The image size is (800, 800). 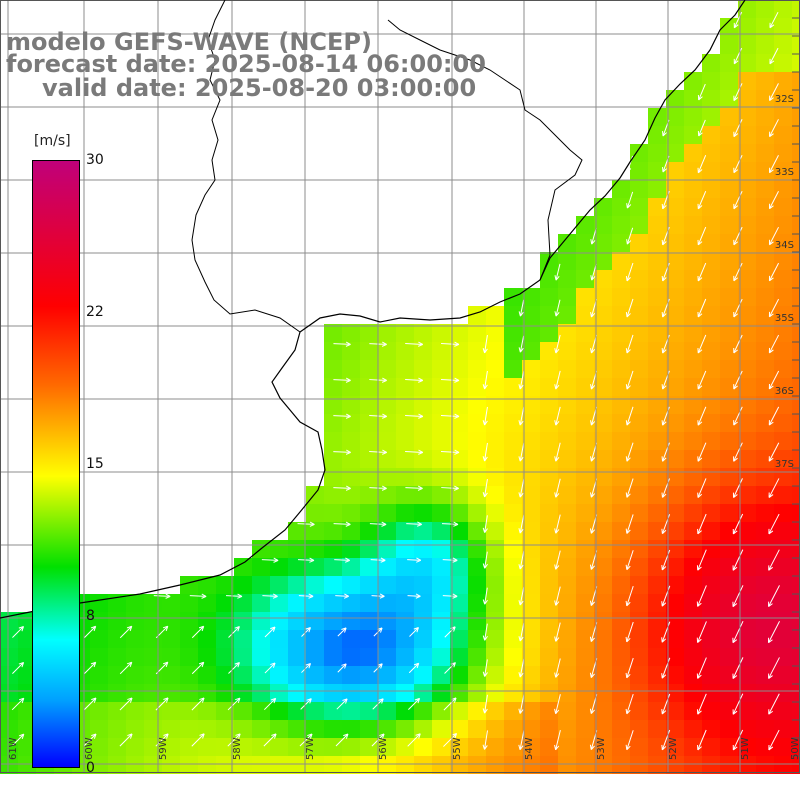 What do you see at coordinates (163, 748) in the screenshot?
I see `lon-label: 59W` at bounding box center [163, 748].